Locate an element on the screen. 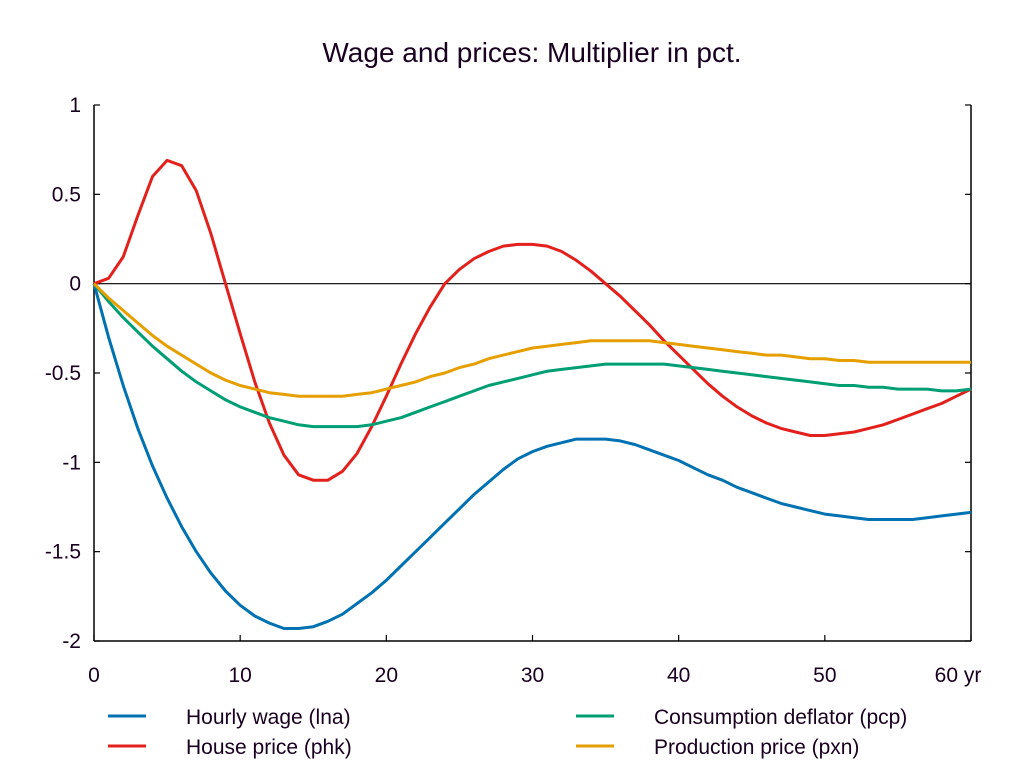 This screenshot has height=778, width=1024. x-tick-label: 50 is located at coordinates (824, 675).